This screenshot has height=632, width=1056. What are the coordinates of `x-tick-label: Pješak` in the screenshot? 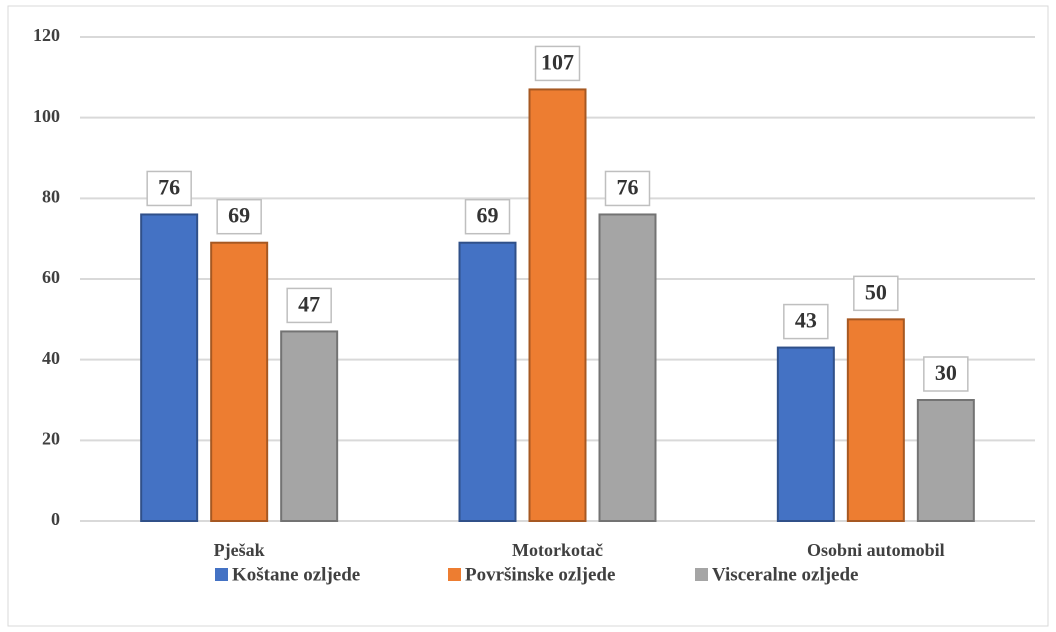 It's located at (239, 550).